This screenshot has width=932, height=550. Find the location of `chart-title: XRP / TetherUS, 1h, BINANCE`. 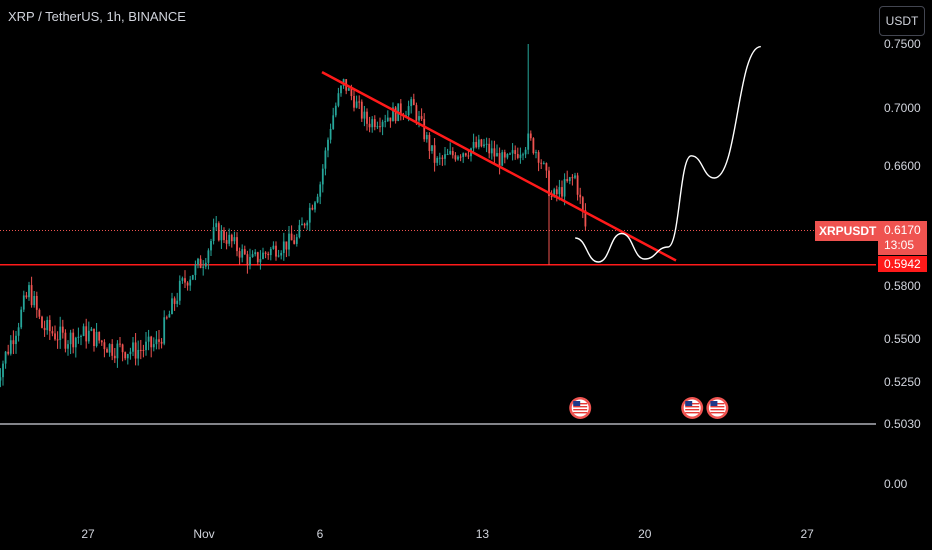

chart-title: XRP / TetherUS, 1h, BINANCE is located at coordinates (97, 16).